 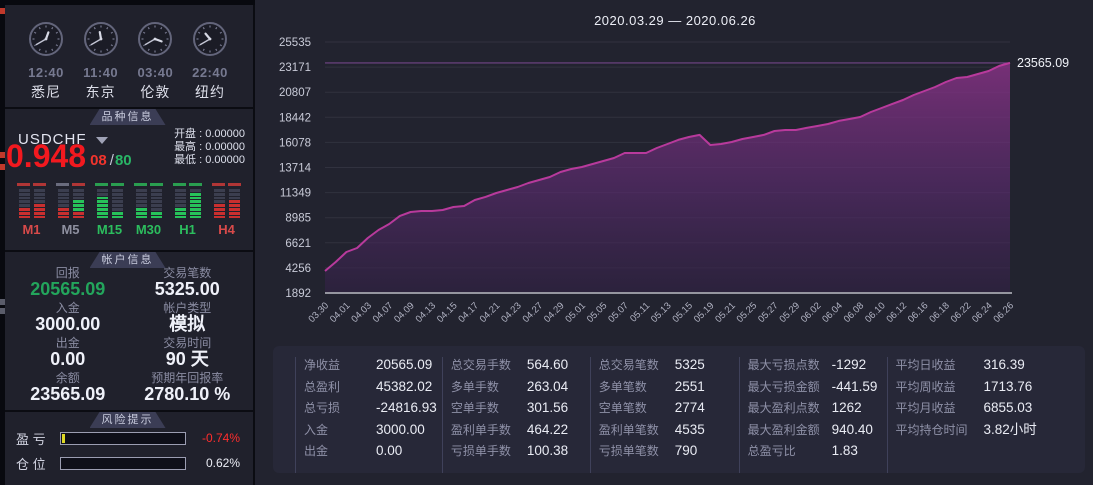 What do you see at coordinates (128, 439) in the screenshot?
I see `risk-row-盈亏: 盈 亏 -0.74%` at bounding box center [128, 439].